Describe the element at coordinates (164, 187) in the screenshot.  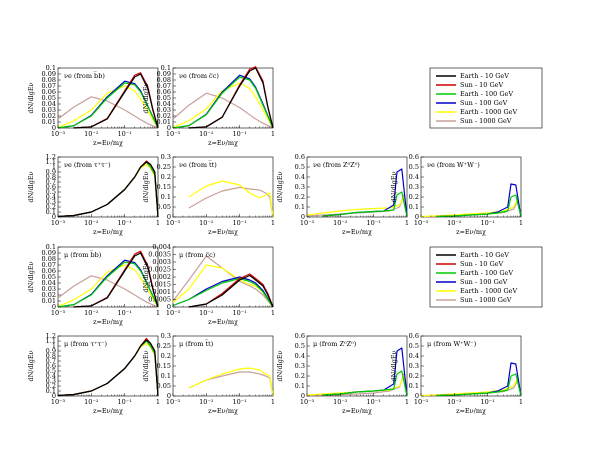
I see `y-tick-label: 0.15` at that location.